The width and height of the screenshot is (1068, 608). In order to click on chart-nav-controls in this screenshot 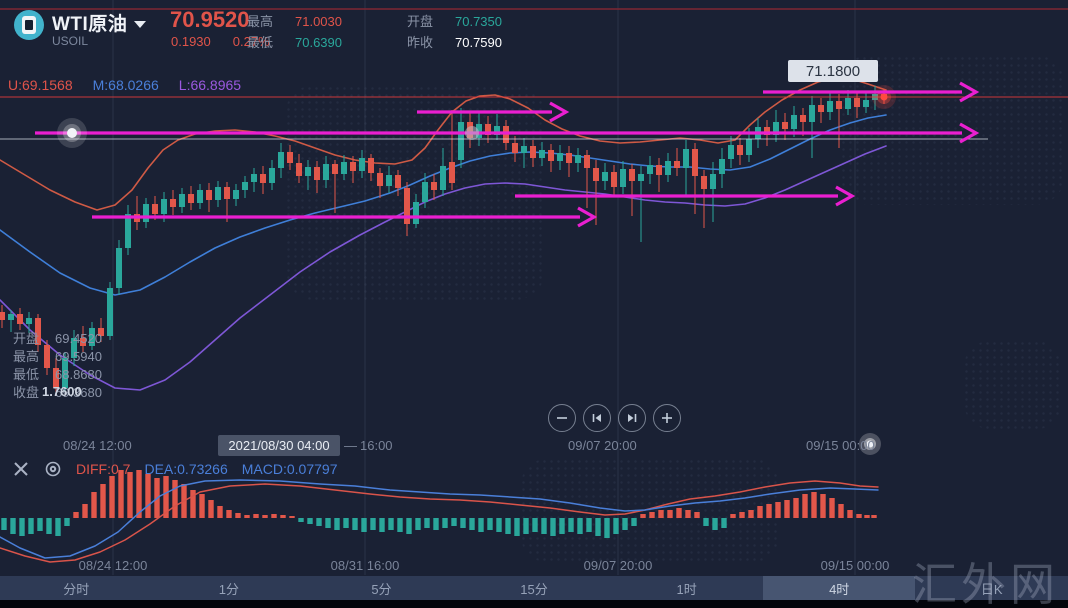, I will do `click(614, 418)`.